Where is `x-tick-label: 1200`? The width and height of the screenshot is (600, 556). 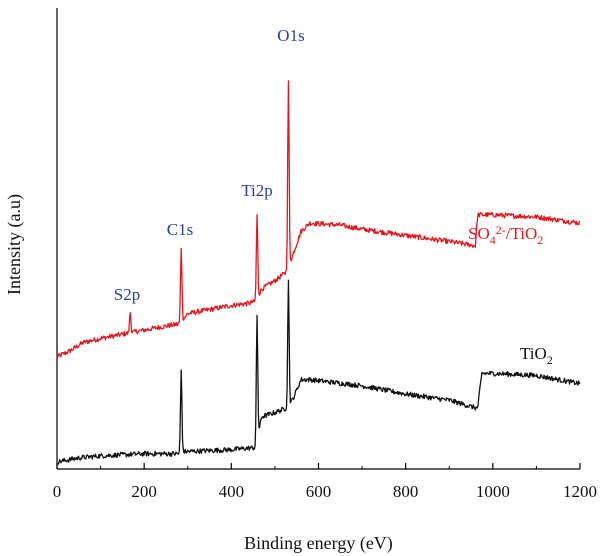 x-tick-label: 1200 is located at coordinates (580, 491).